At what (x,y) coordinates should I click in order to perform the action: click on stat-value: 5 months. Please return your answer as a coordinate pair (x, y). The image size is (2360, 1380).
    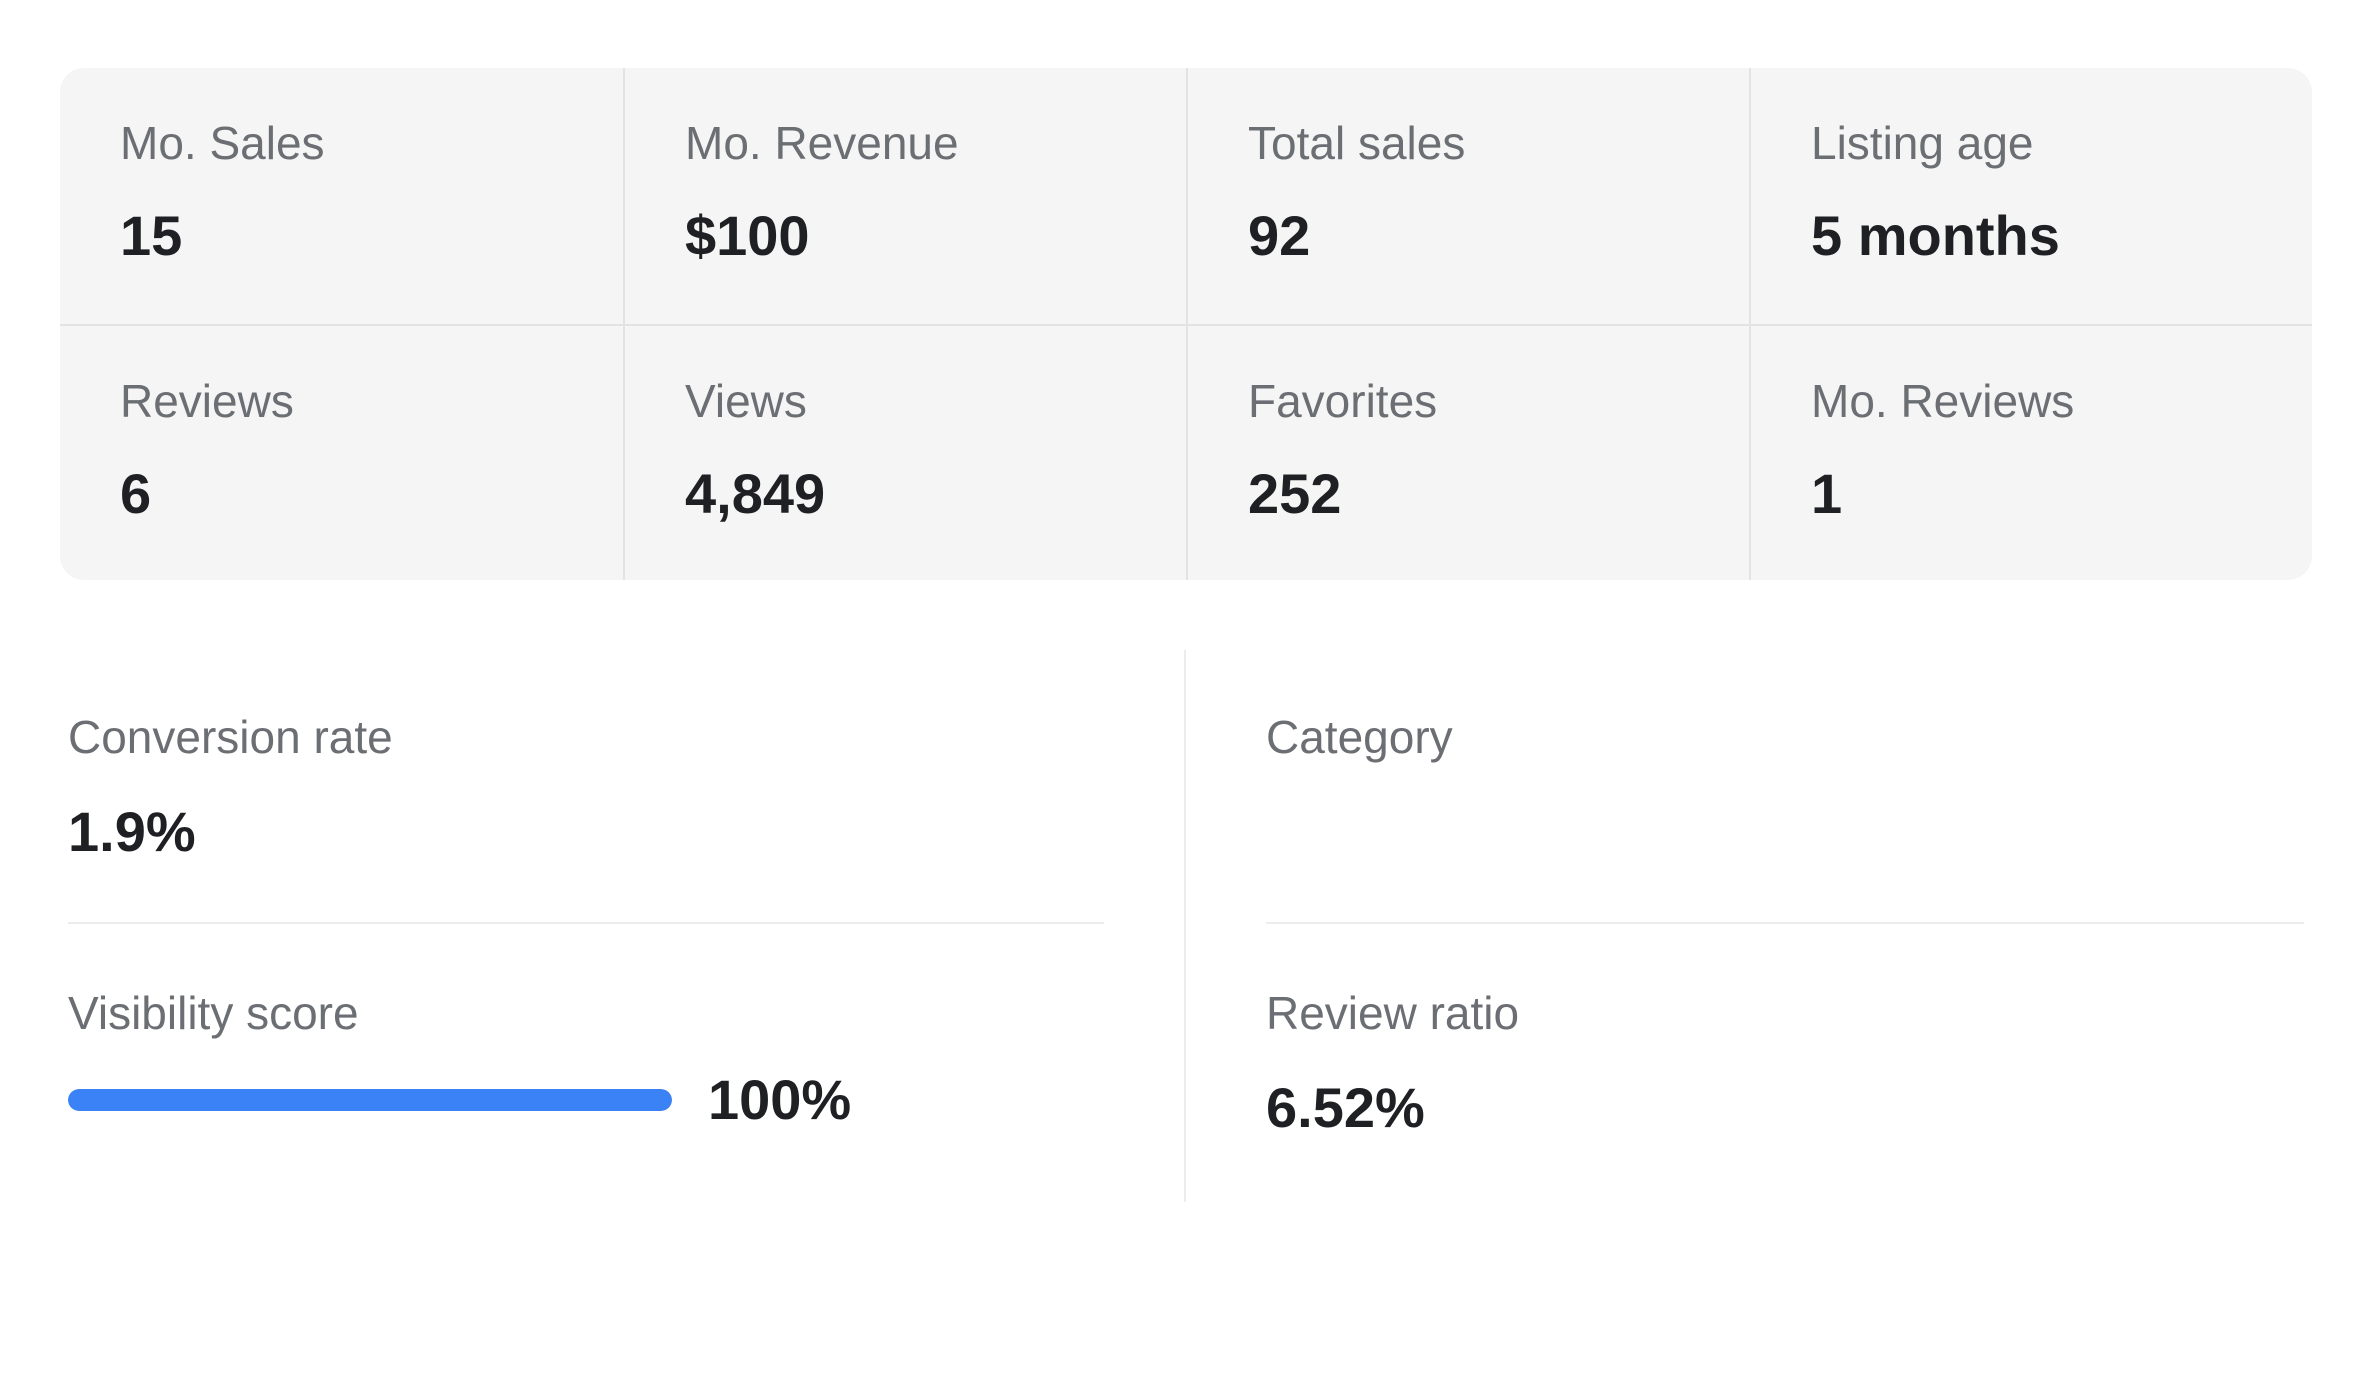
    Looking at the image, I should click on (1935, 235).